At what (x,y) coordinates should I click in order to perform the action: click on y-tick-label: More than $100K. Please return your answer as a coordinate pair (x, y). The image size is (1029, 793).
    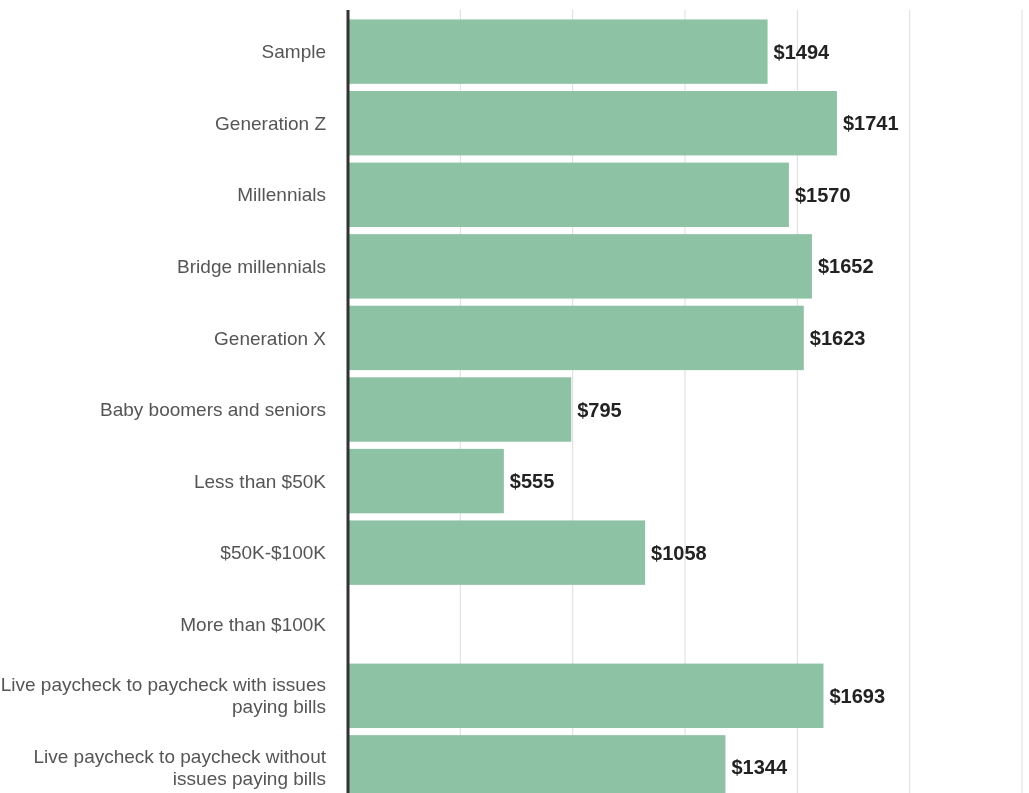
    Looking at the image, I should click on (253, 624).